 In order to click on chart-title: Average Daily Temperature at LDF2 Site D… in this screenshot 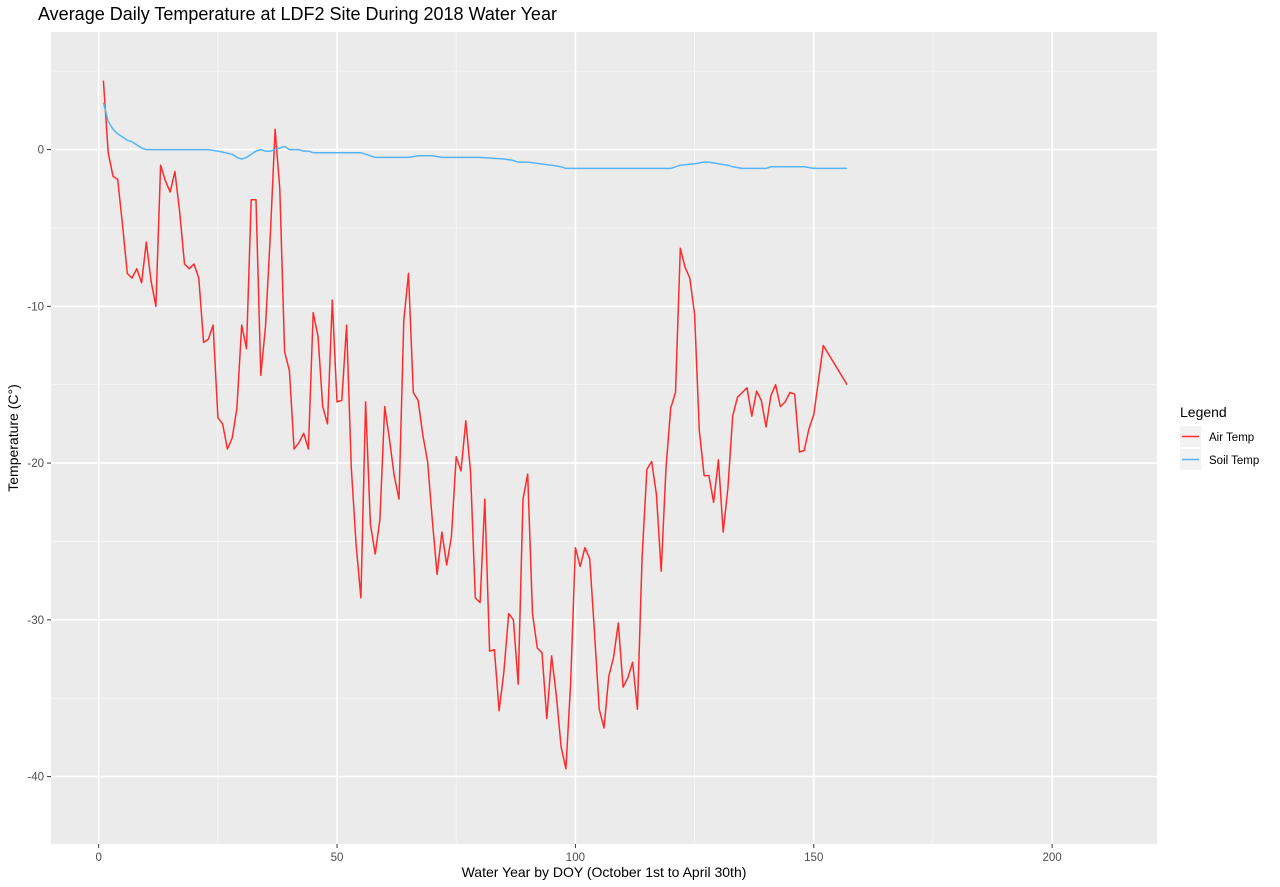, I will do `click(297, 14)`.